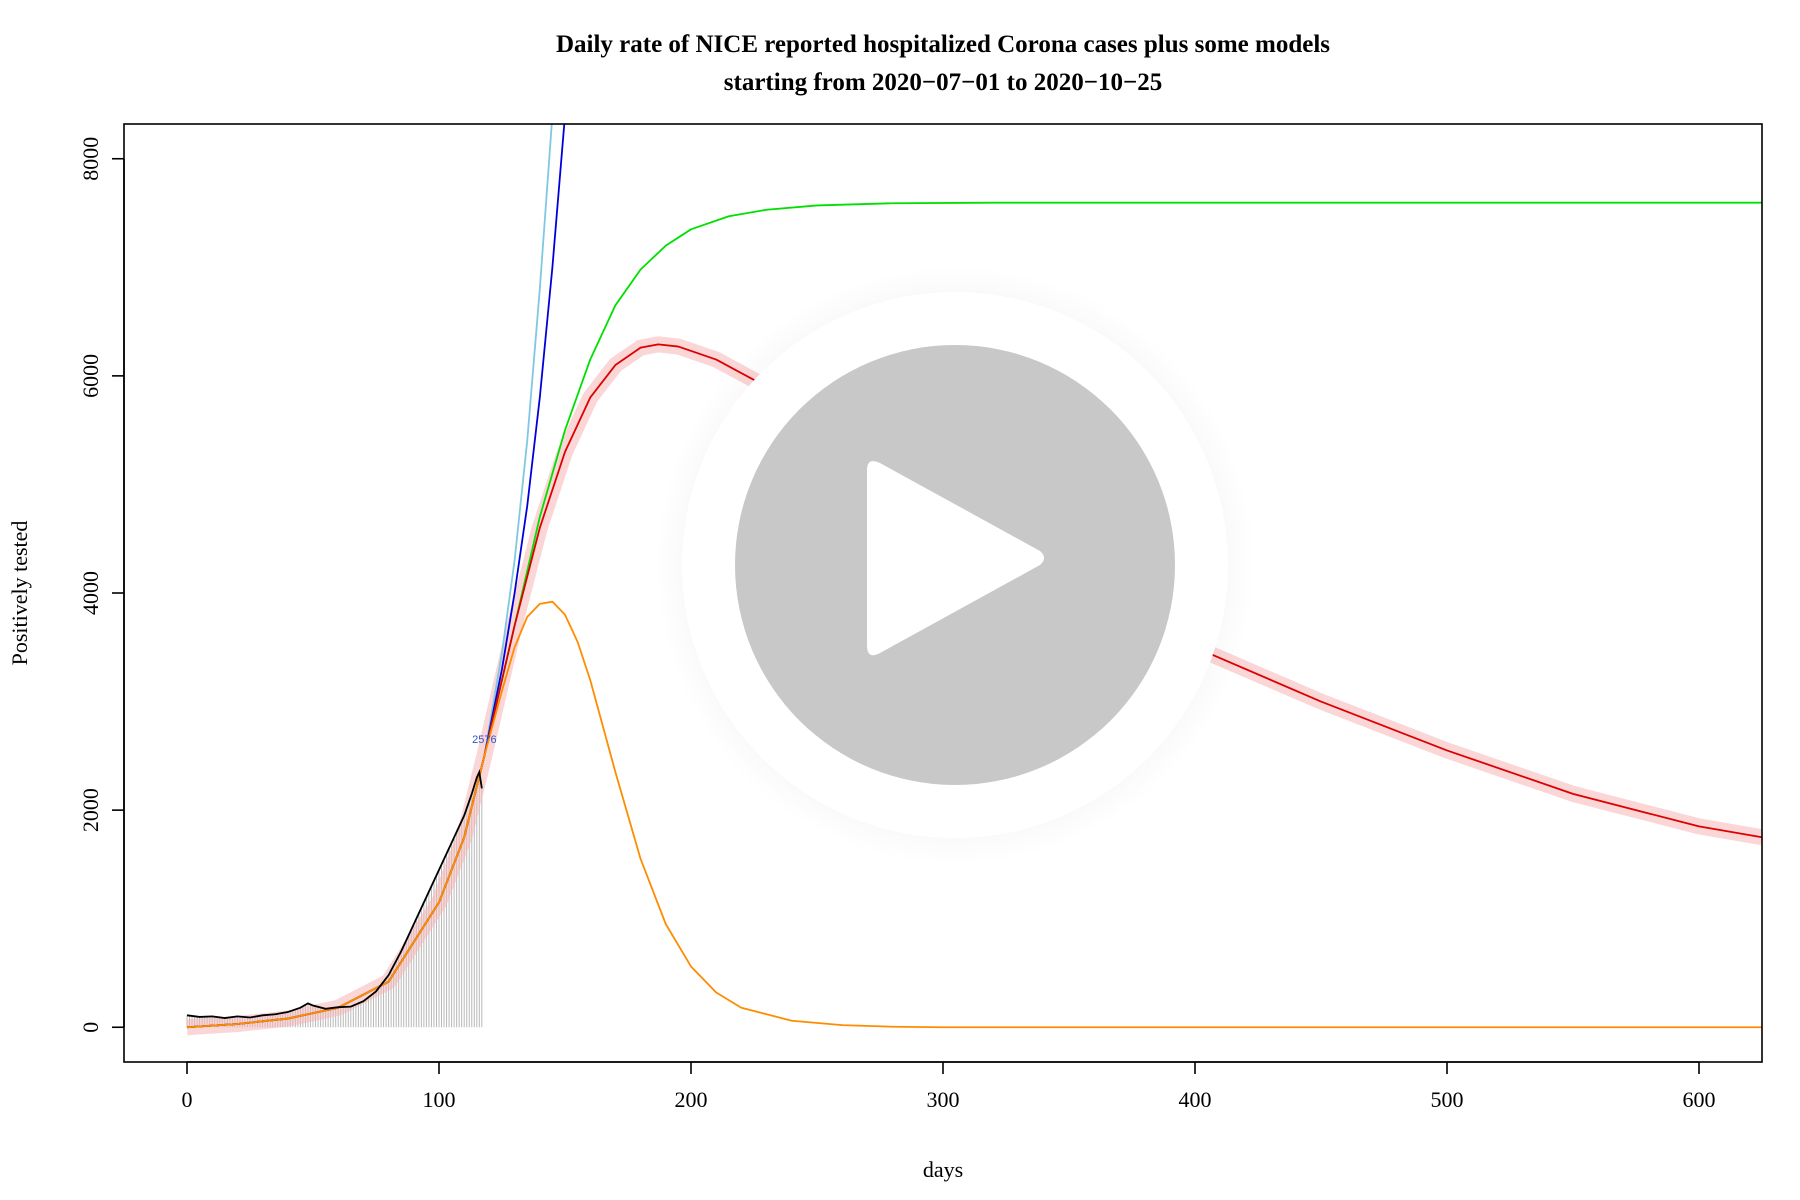 The height and width of the screenshot is (1200, 1800). What do you see at coordinates (187, 1099) in the screenshot?
I see `x-tick-label: 0` at bounding box center [187, 1099].